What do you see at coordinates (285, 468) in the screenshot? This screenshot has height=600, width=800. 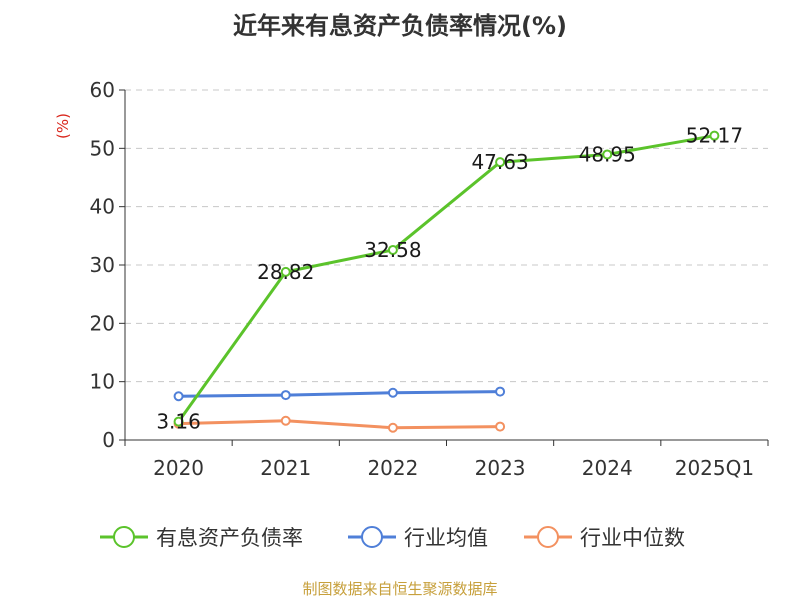 I see `x-tick-label: 2021` at bounding box center [285, 468].